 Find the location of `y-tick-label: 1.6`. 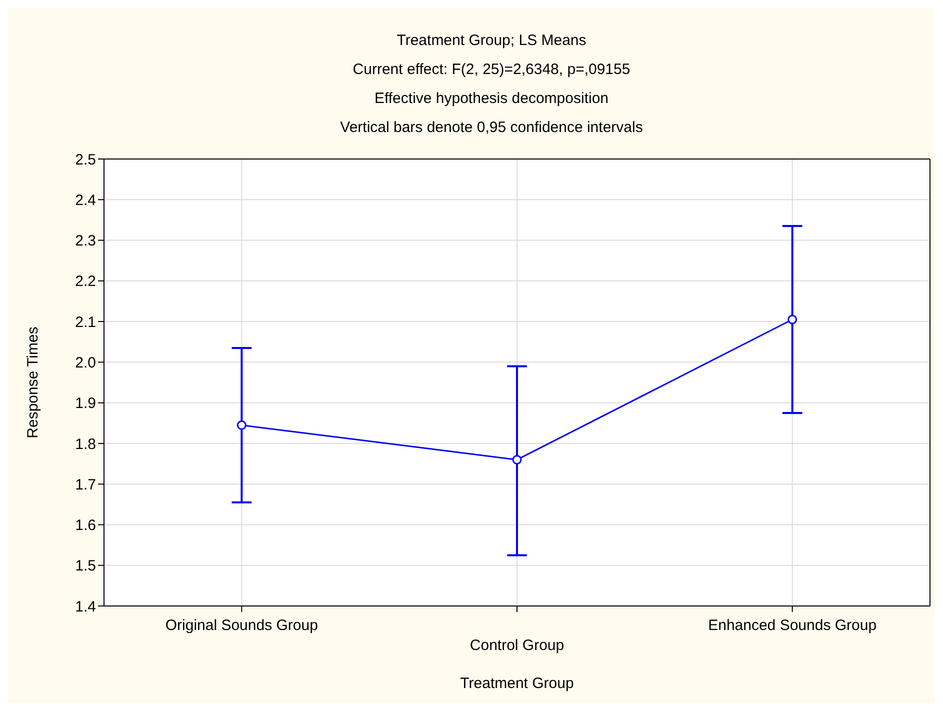

y-tick-label: 1.6 is located at coordinates (85, 525).